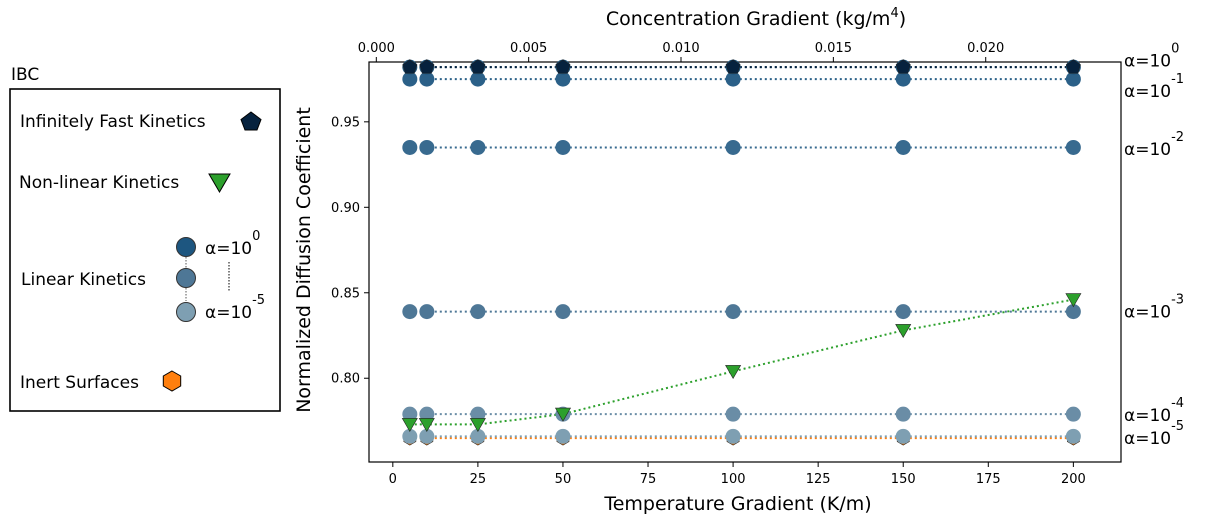 The width and height of the screenshot is (1216, 516). What do you see at coordinates (235, 308) in the screenshot?
I see `legend-linear-bottom-label: α=10-5` at bounding box center [235, 308].